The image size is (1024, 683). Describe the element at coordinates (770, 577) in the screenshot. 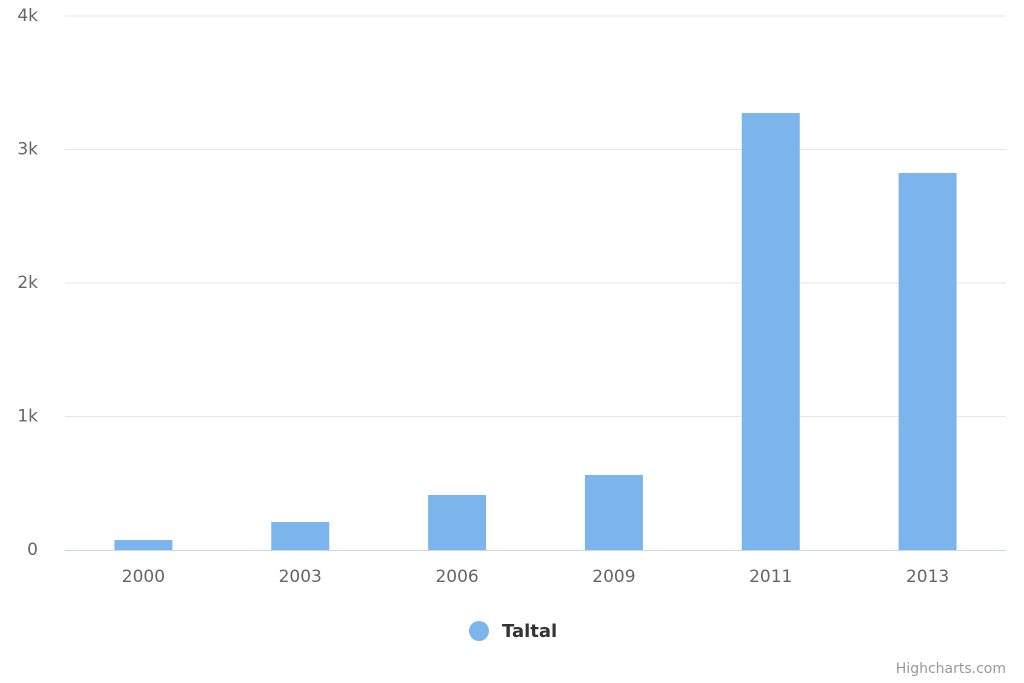

I see `x-tick-label: 2011` at that location.